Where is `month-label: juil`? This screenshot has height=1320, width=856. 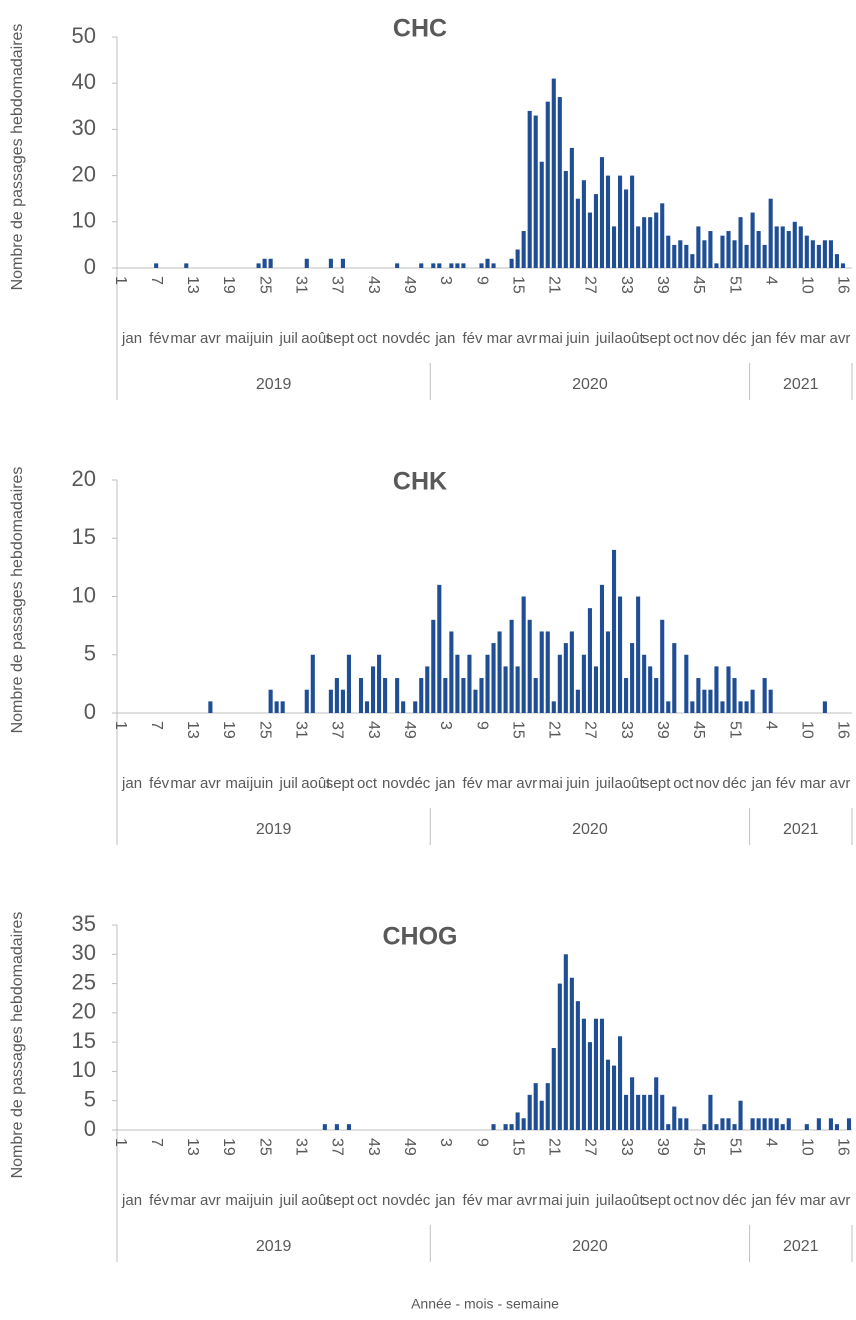
month-label: juil is located at coordinates (604, 1200).